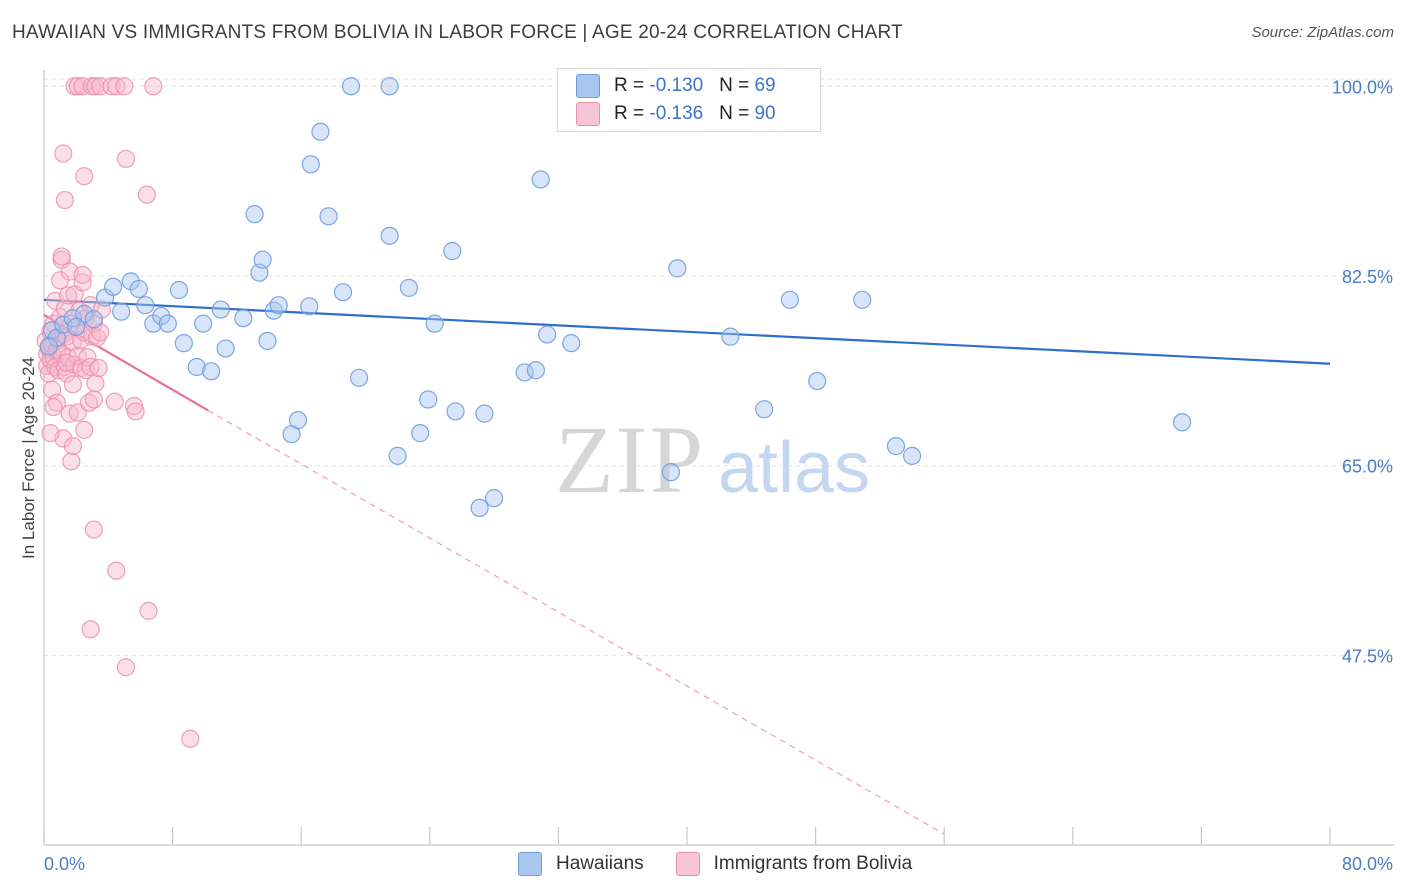 This screenshot has width=1406, height=892. I want to click on legend-n-value: 90, so click(765, 113).